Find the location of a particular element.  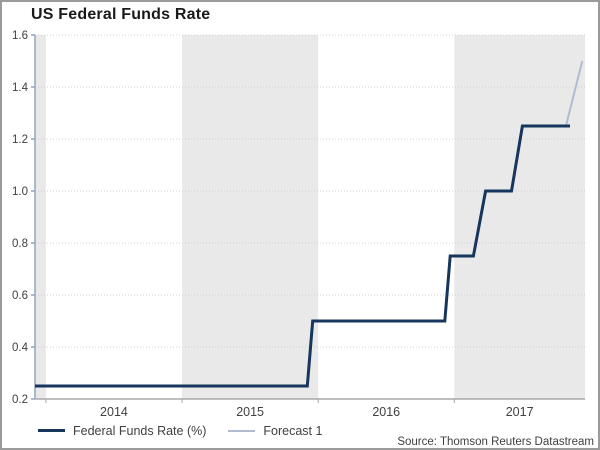

x-tick-label: 2017 is located at coordinates (520, 412).